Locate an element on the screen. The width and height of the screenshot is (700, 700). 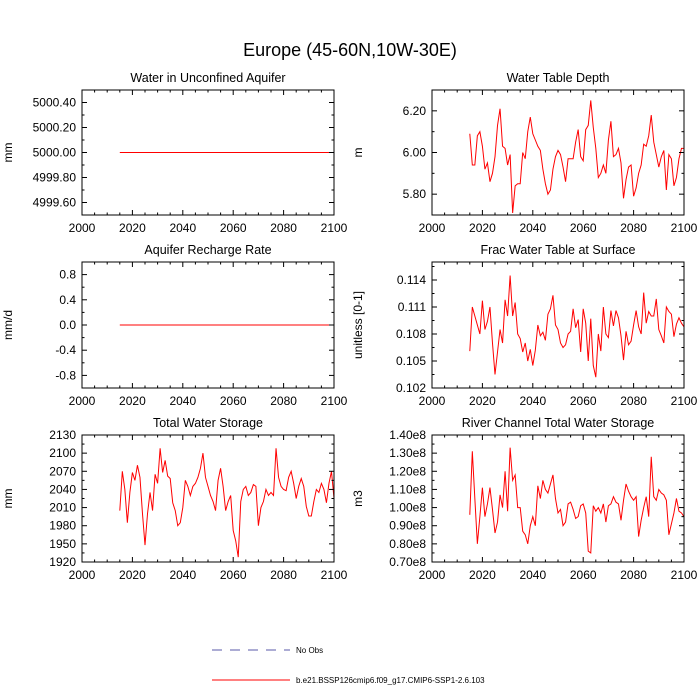
y-tick-label: 2070 is located at coordinates (62, 471).